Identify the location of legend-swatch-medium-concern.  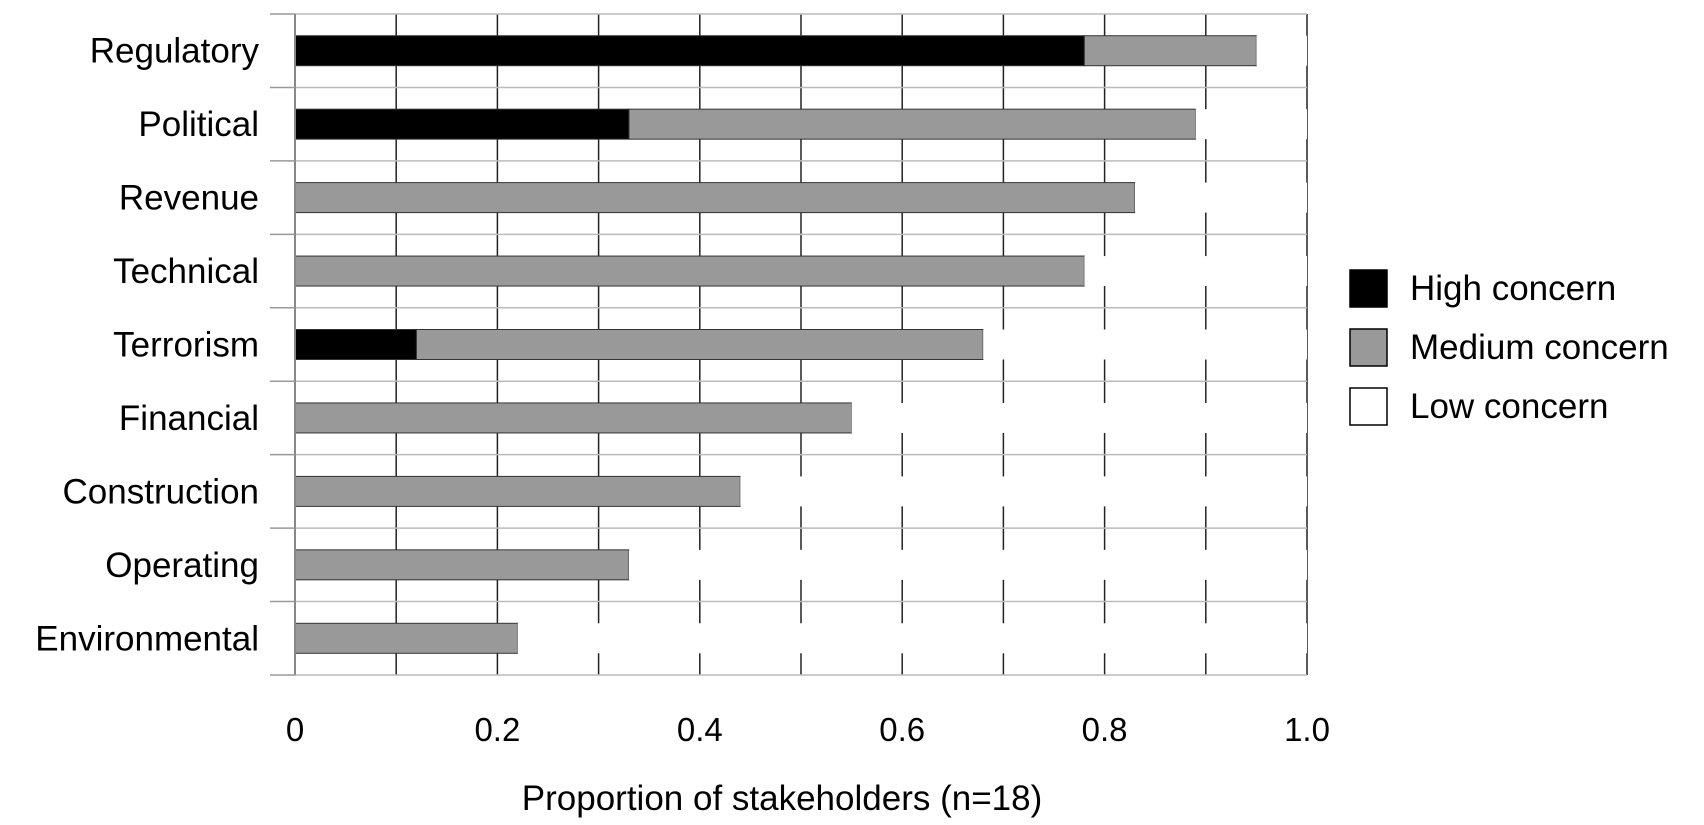
(1368, 347).